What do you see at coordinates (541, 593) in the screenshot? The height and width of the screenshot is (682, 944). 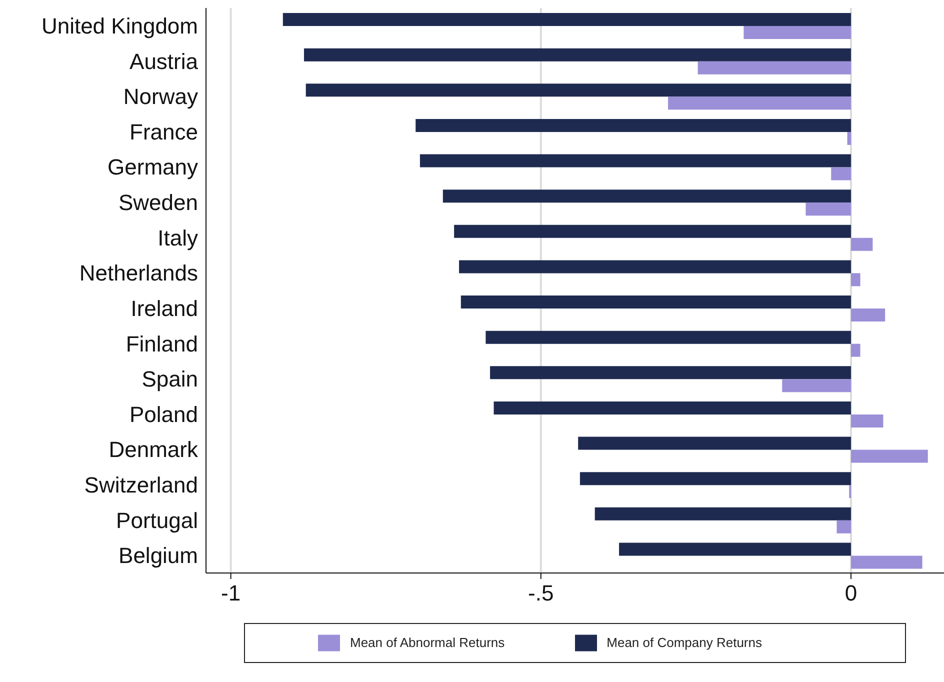 I see `x-tick-label: -.5` at bounding box center [541, 593].